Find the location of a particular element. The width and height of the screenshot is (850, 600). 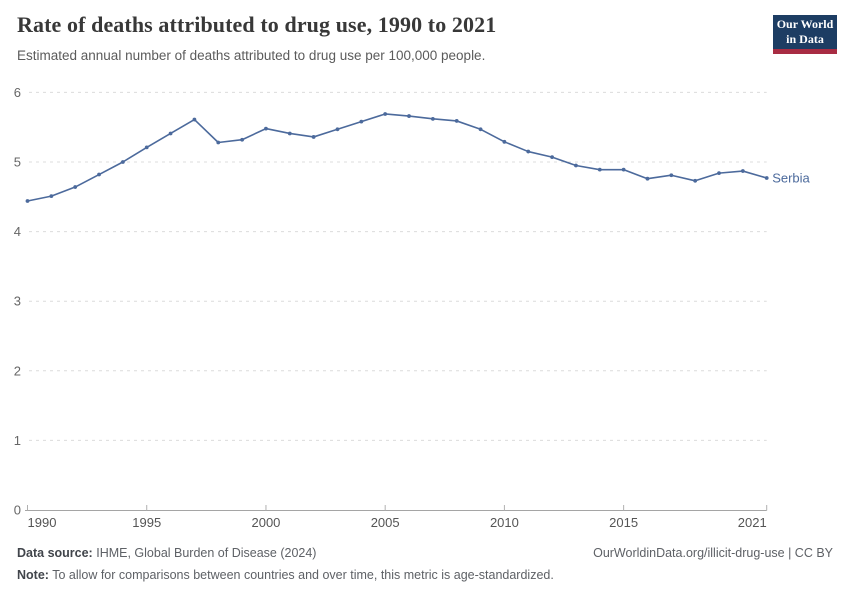

y-tick-label-5: 5 is located at coordinates (17, 162).